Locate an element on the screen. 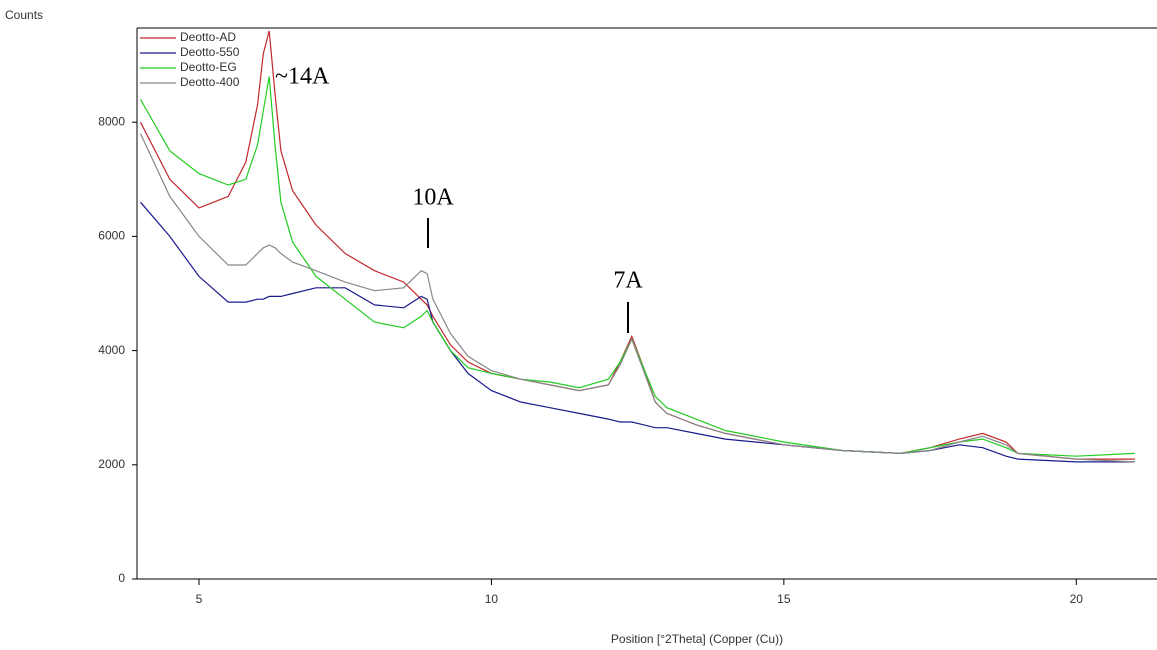  y-tick-label: 8000 is located at coordinates (111, 121).